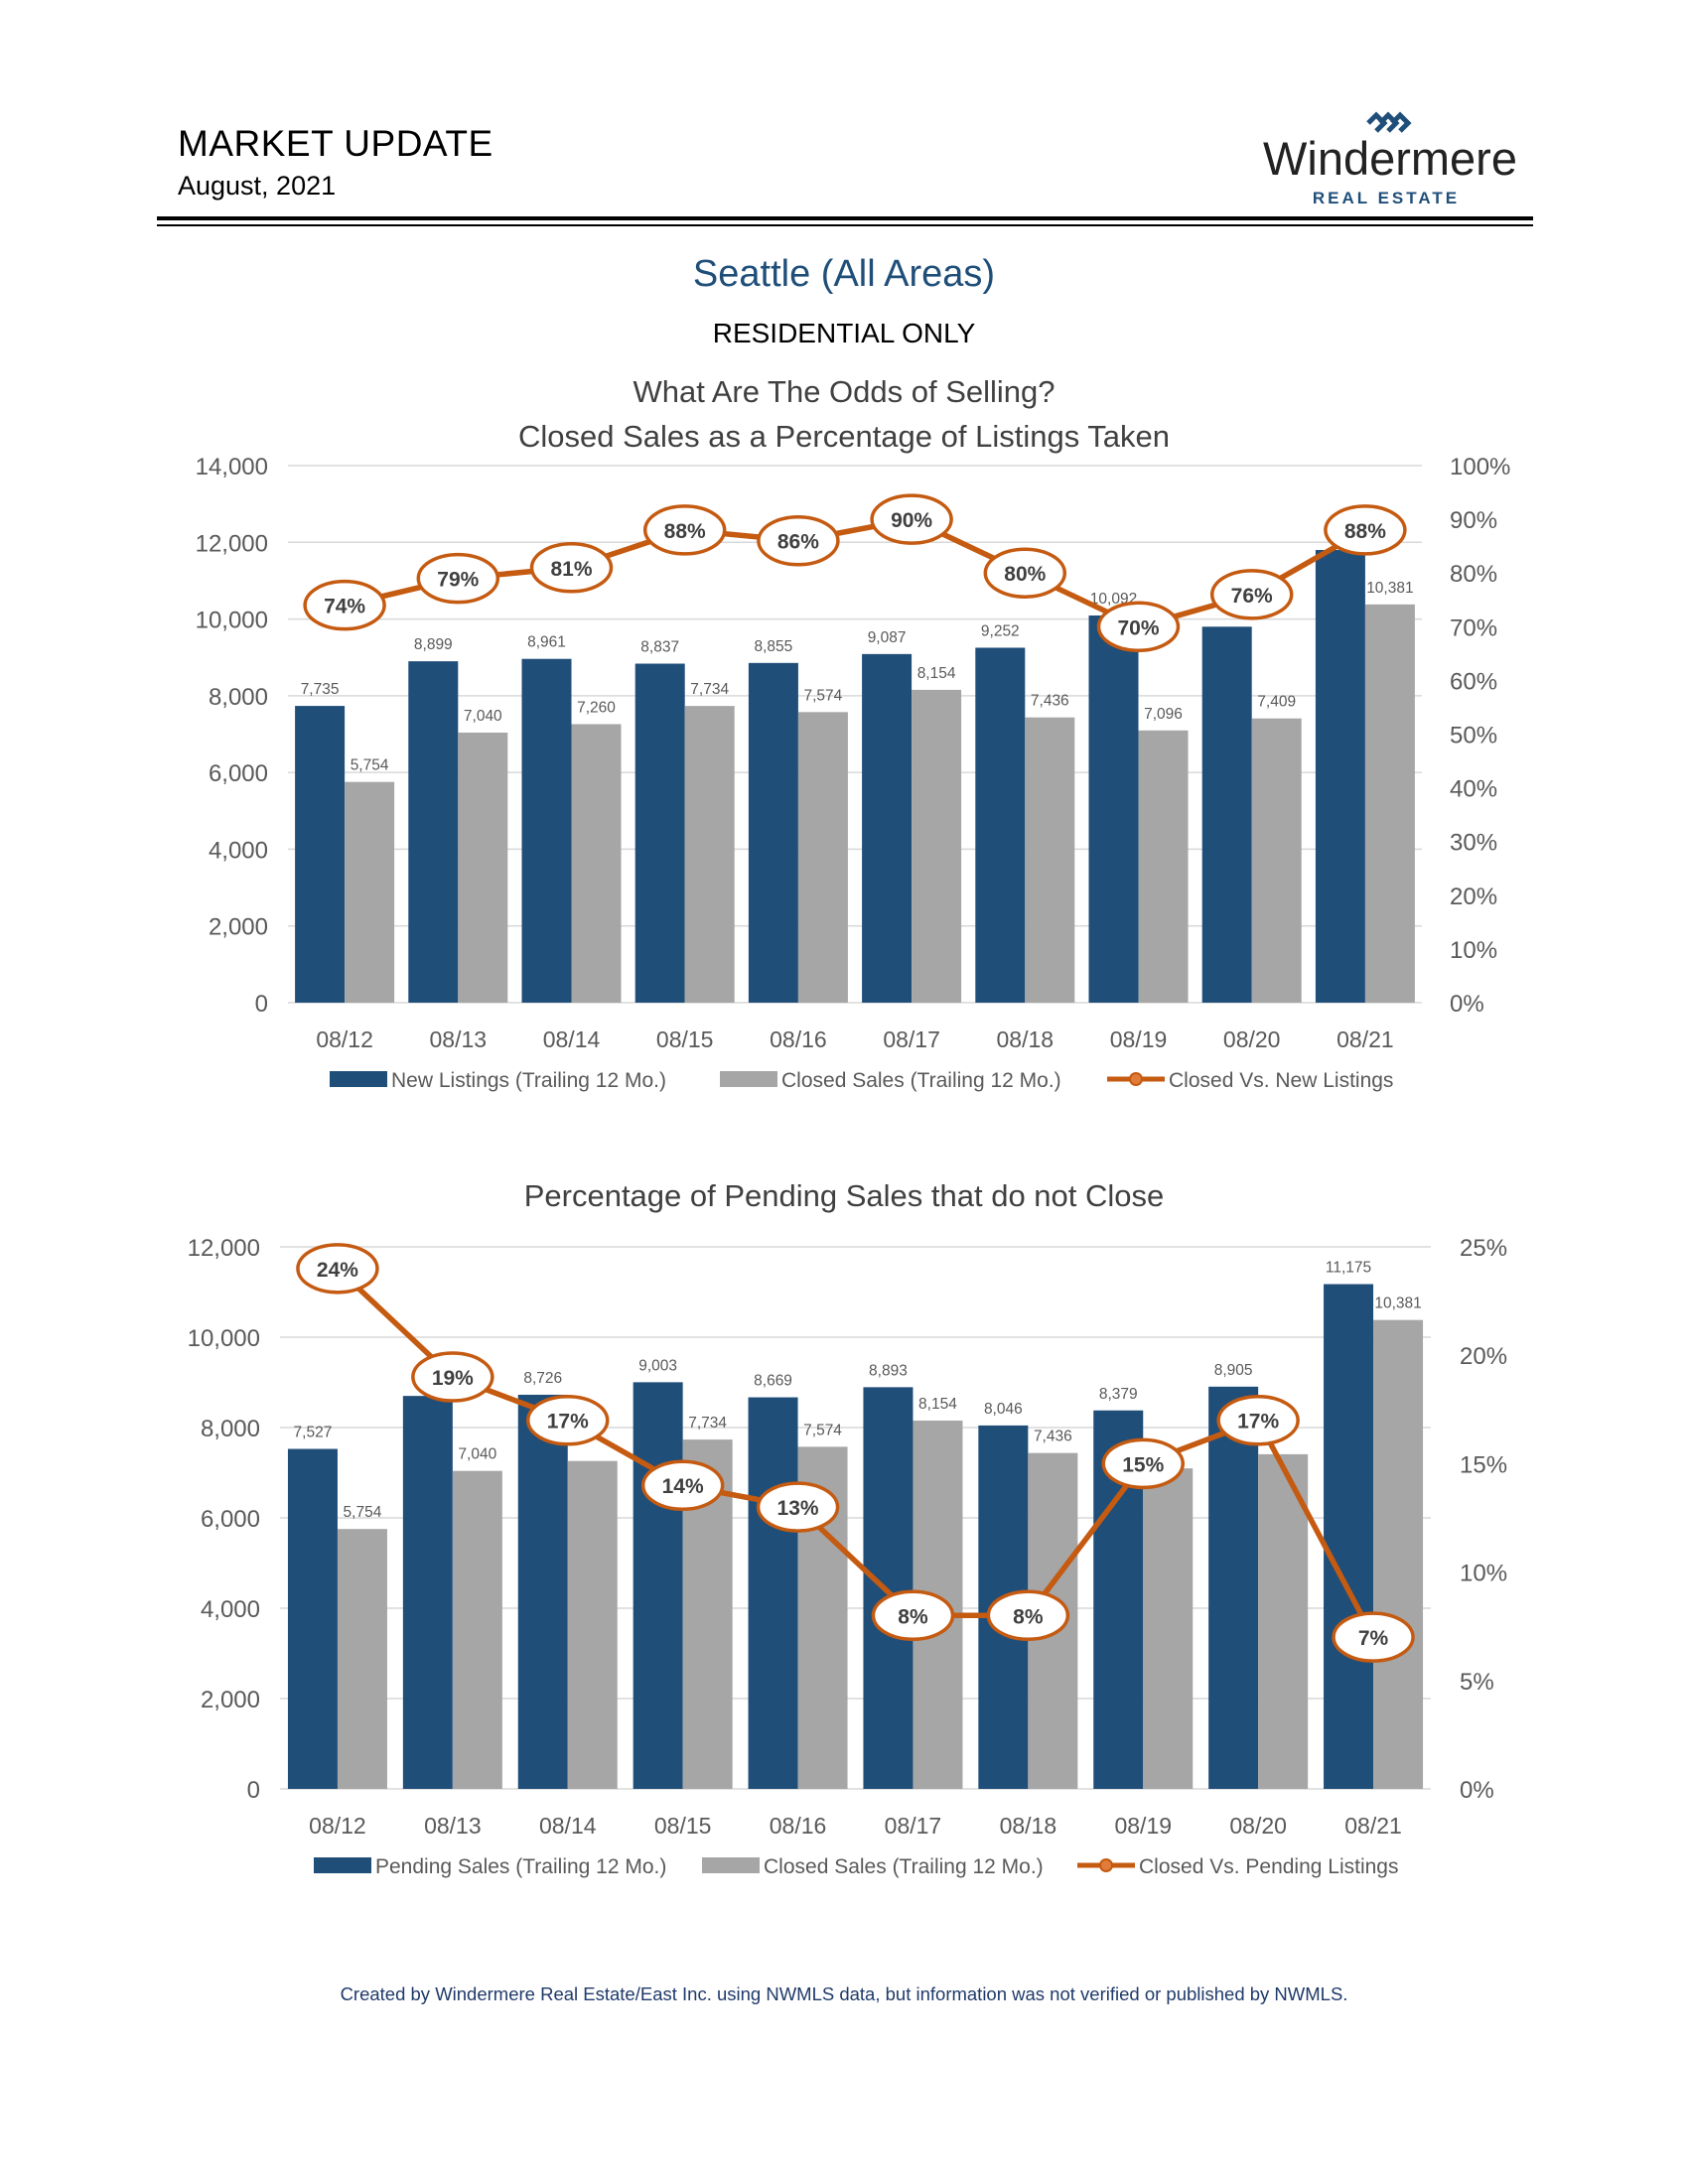  I want to click on header-title: MARKET UPDATE, so click(335, 143).